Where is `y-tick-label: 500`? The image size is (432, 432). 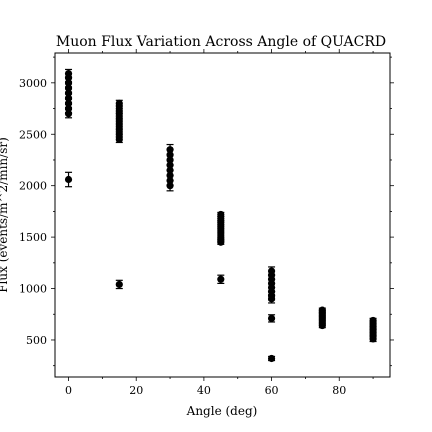
y-tick-label: 500 is located at coordinates (36, 340).